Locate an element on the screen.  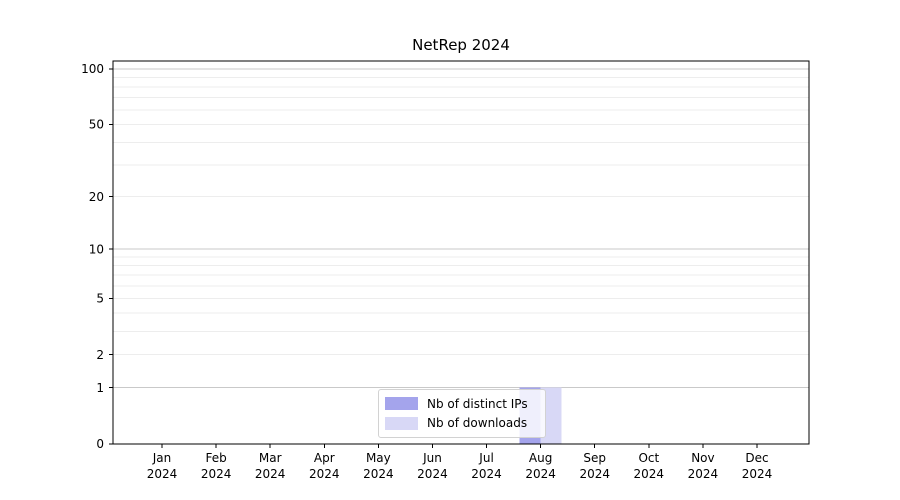
y-tick-label-1: 1 is located at coordinates (100, 388).